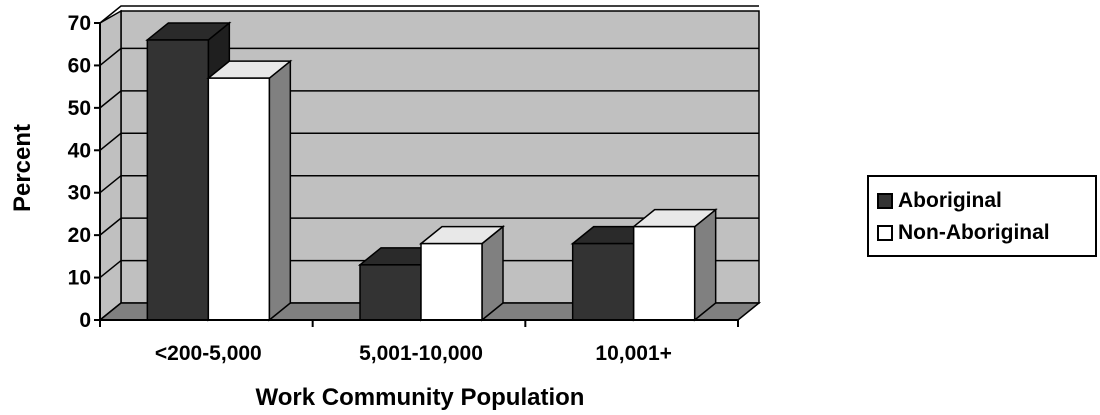  I want to click on y-tick-labels: 0 10 20 30 40 50 60 70, so click(79, 172).